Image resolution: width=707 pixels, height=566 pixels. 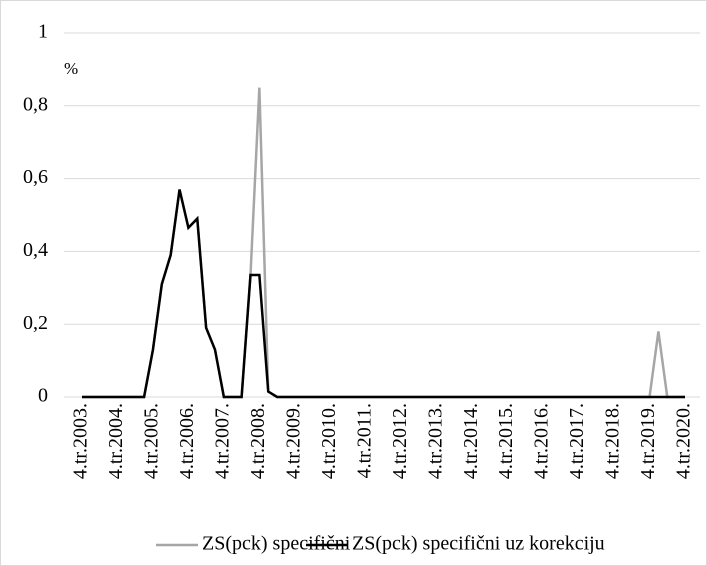 I want to click on y-tick-label: 0,2, so click(x=35, y=323).